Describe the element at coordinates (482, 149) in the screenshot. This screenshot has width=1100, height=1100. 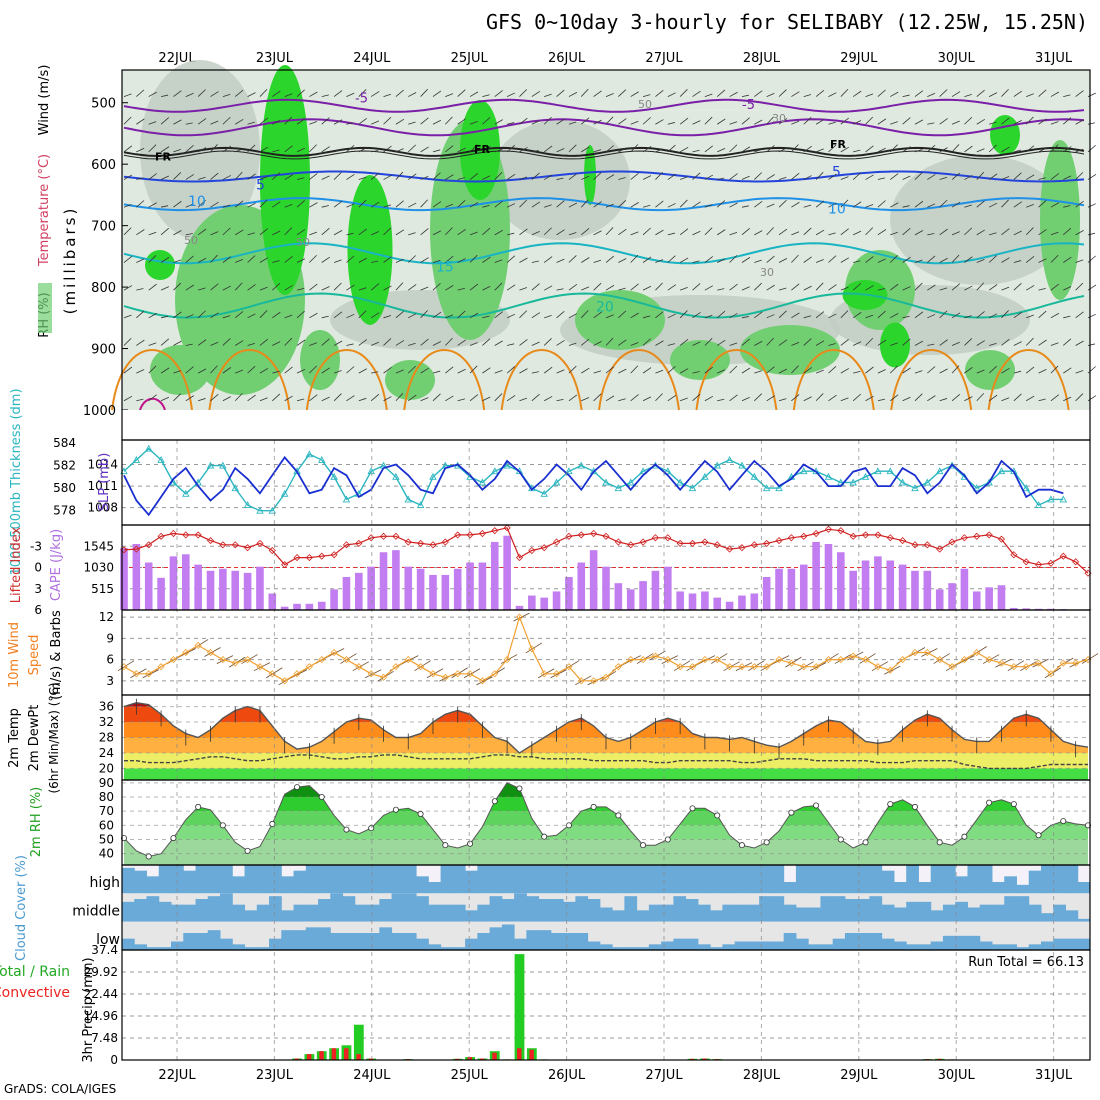
I see `contour-label: FR` at that location.